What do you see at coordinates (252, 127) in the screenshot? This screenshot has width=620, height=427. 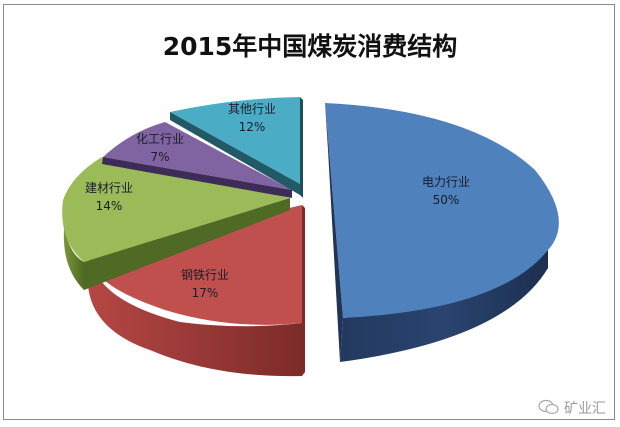 I see `label-other-pct: 12%` at bounding box center [252, 127].